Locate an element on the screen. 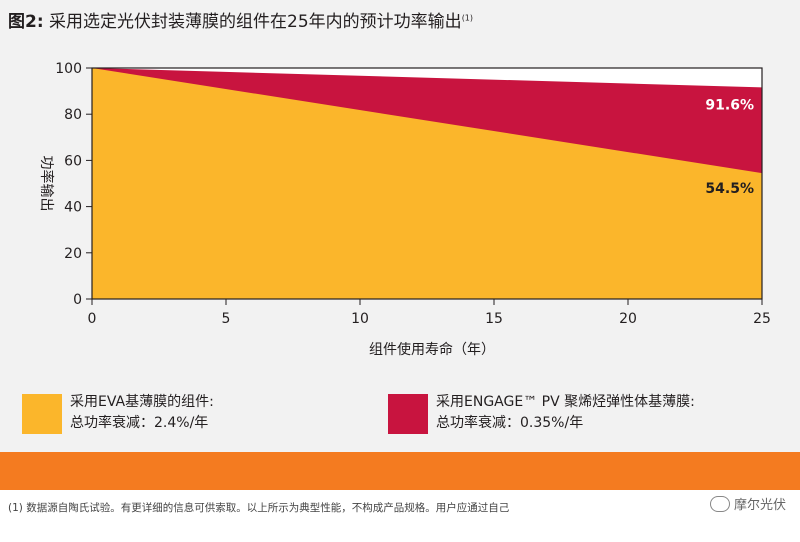  y-tick-label: 80 is located at coordinates (73, 115).